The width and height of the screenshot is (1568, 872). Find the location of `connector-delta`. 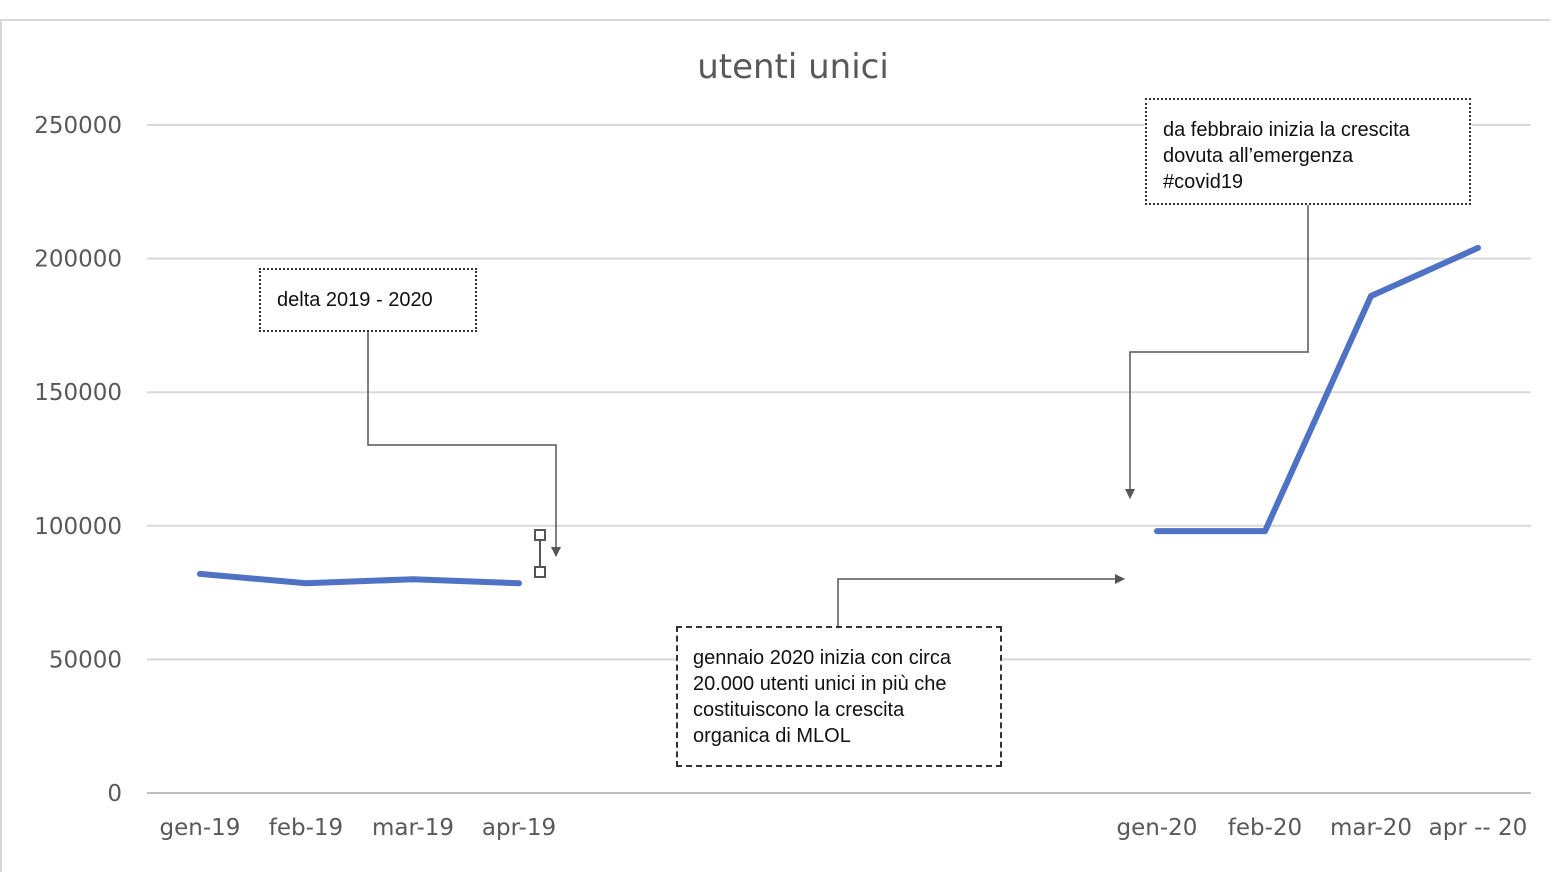

connector-delta is located at coordinates (464, 444).